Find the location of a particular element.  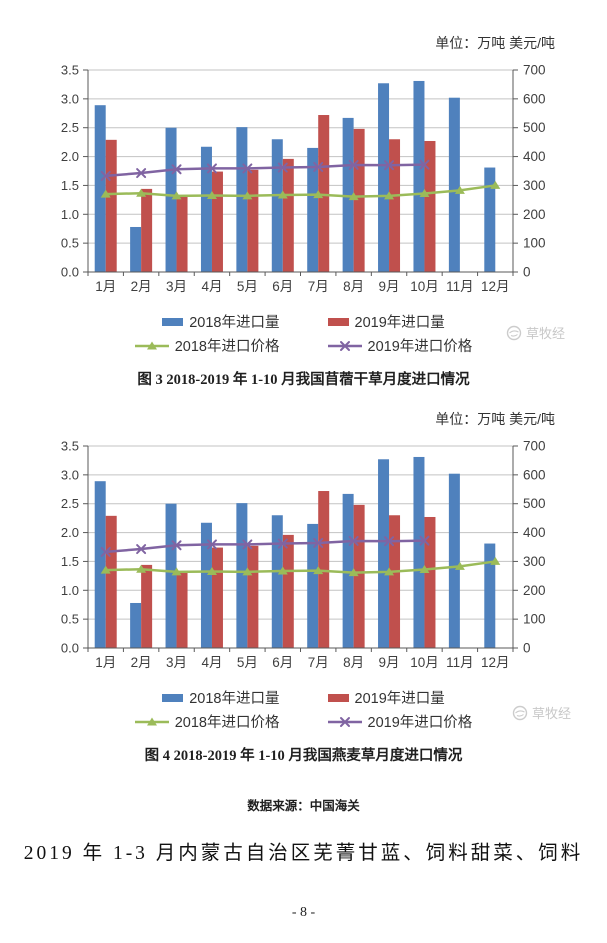

legend-label: 2019年进口量 is located at coordinates (399, 699).